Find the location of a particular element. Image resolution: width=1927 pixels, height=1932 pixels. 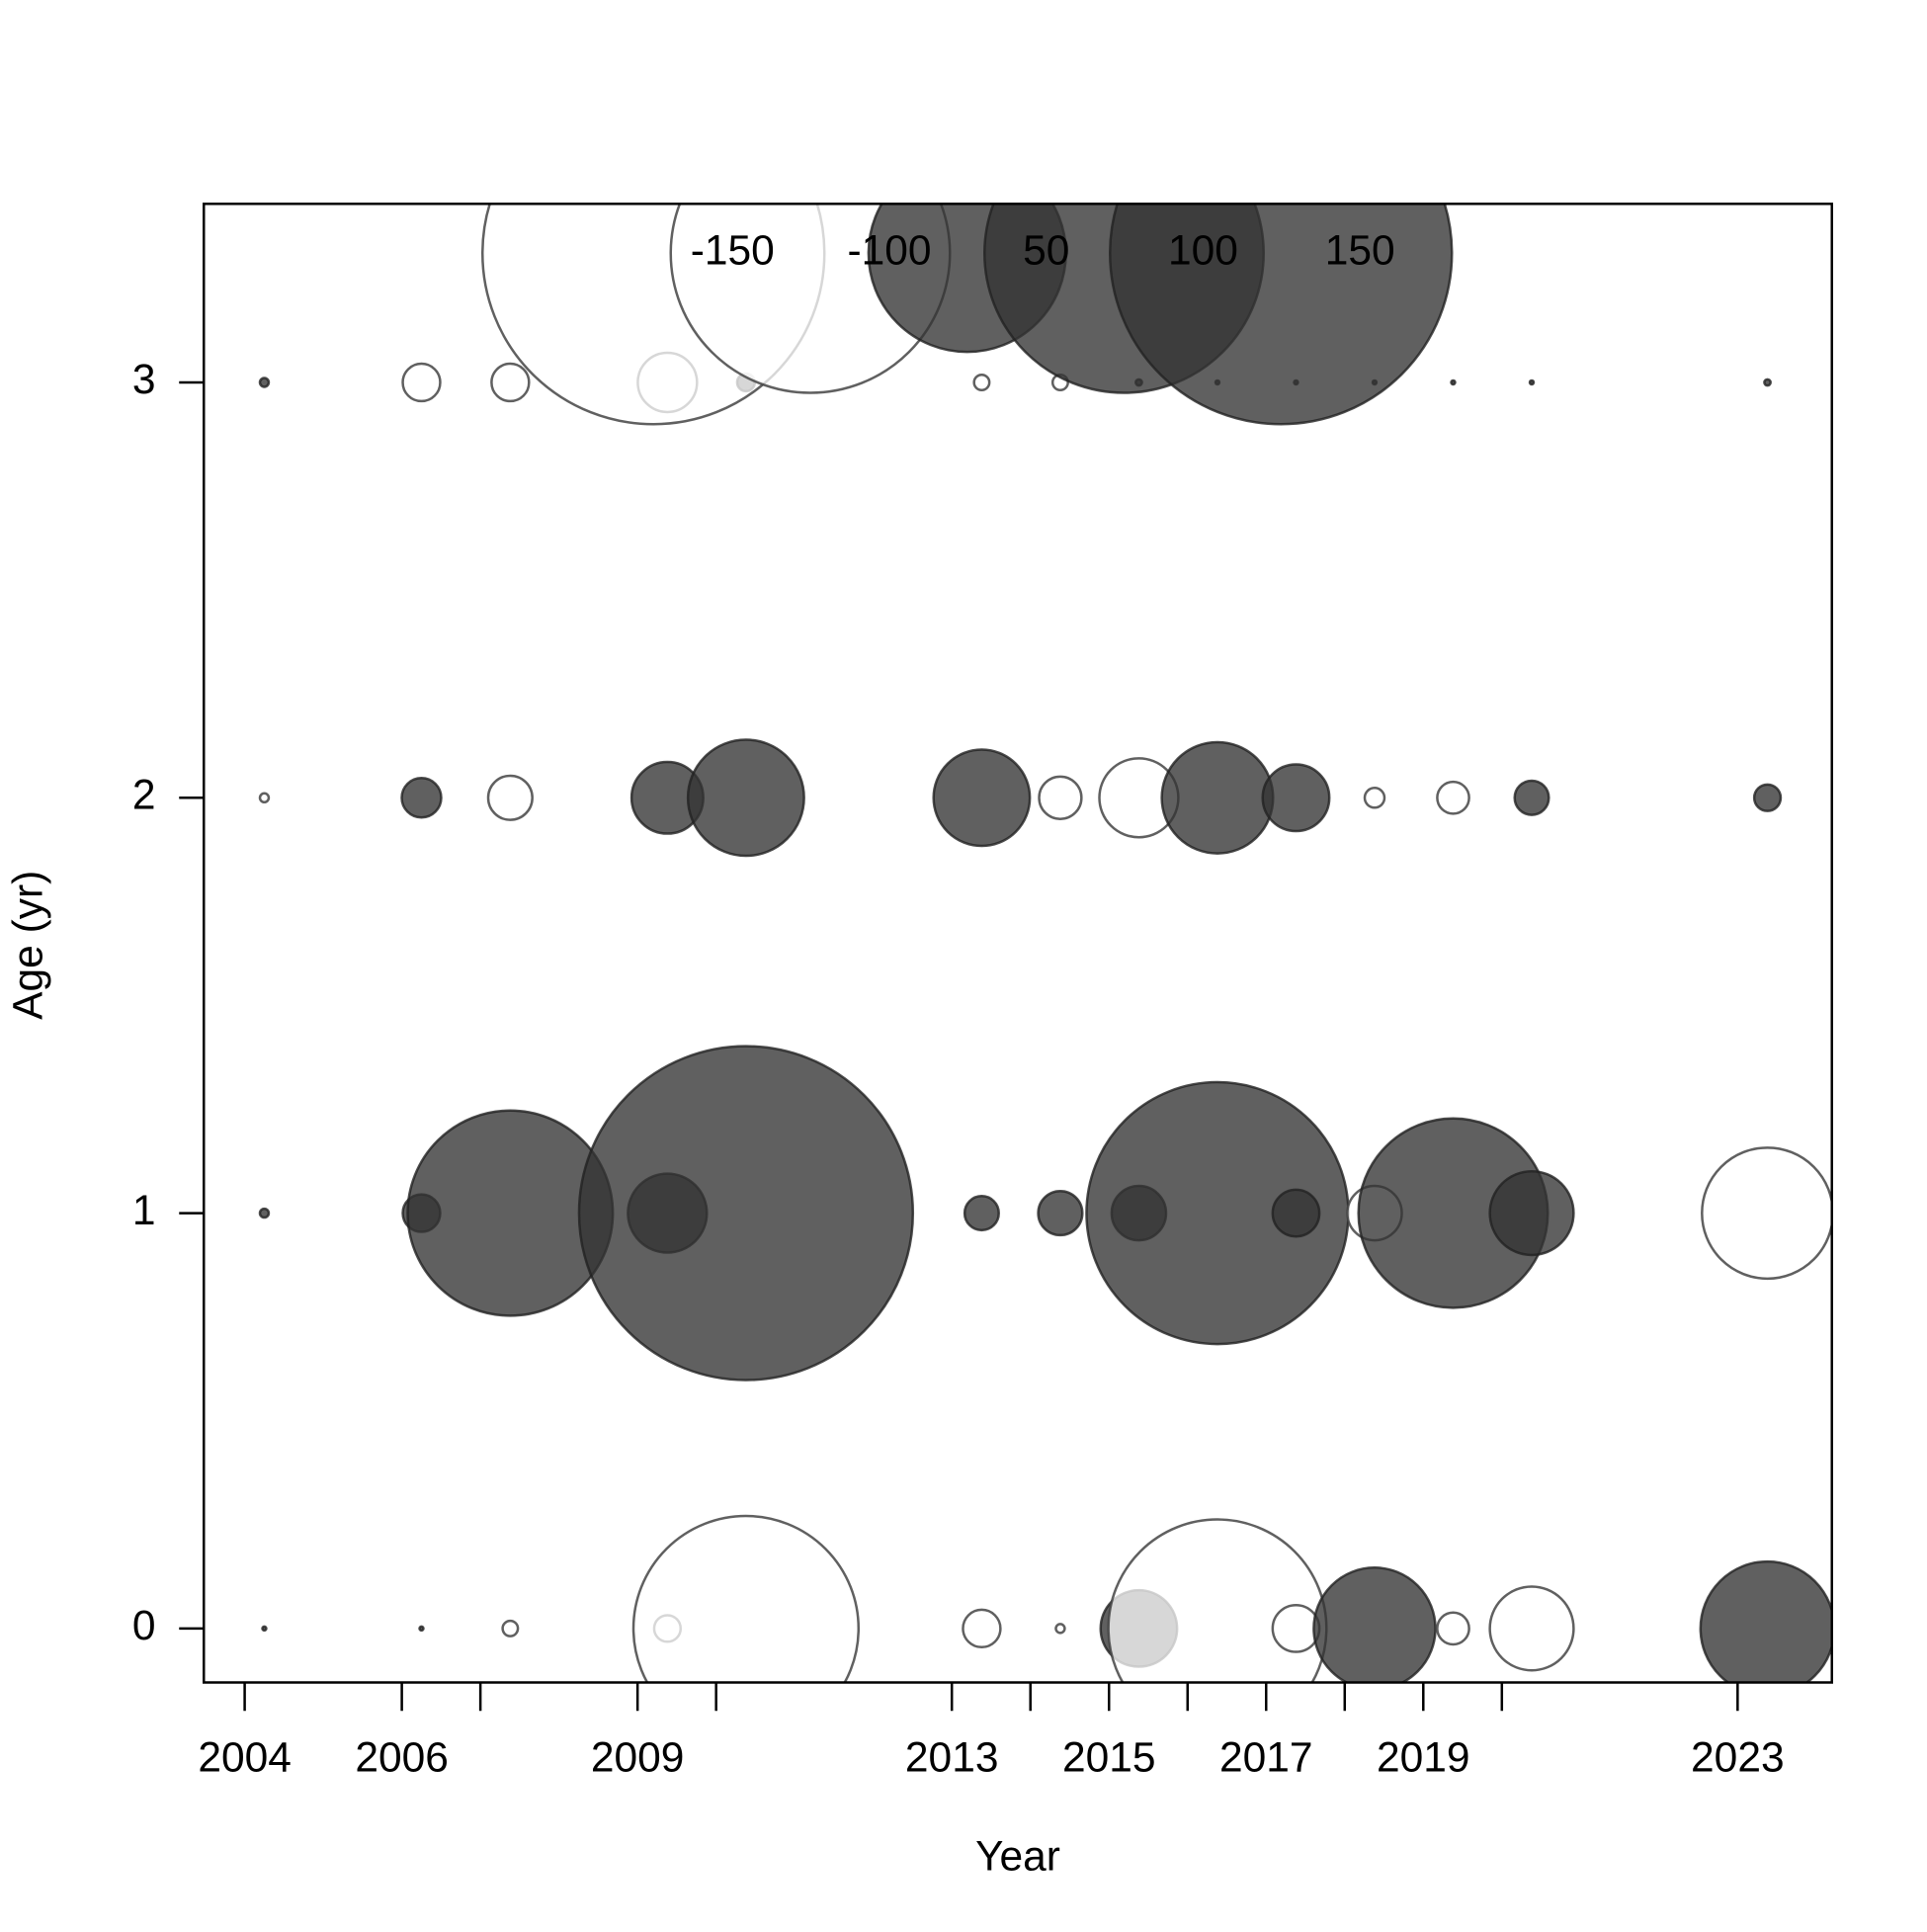

legend-bubble is located at coordinates (1281, 315).